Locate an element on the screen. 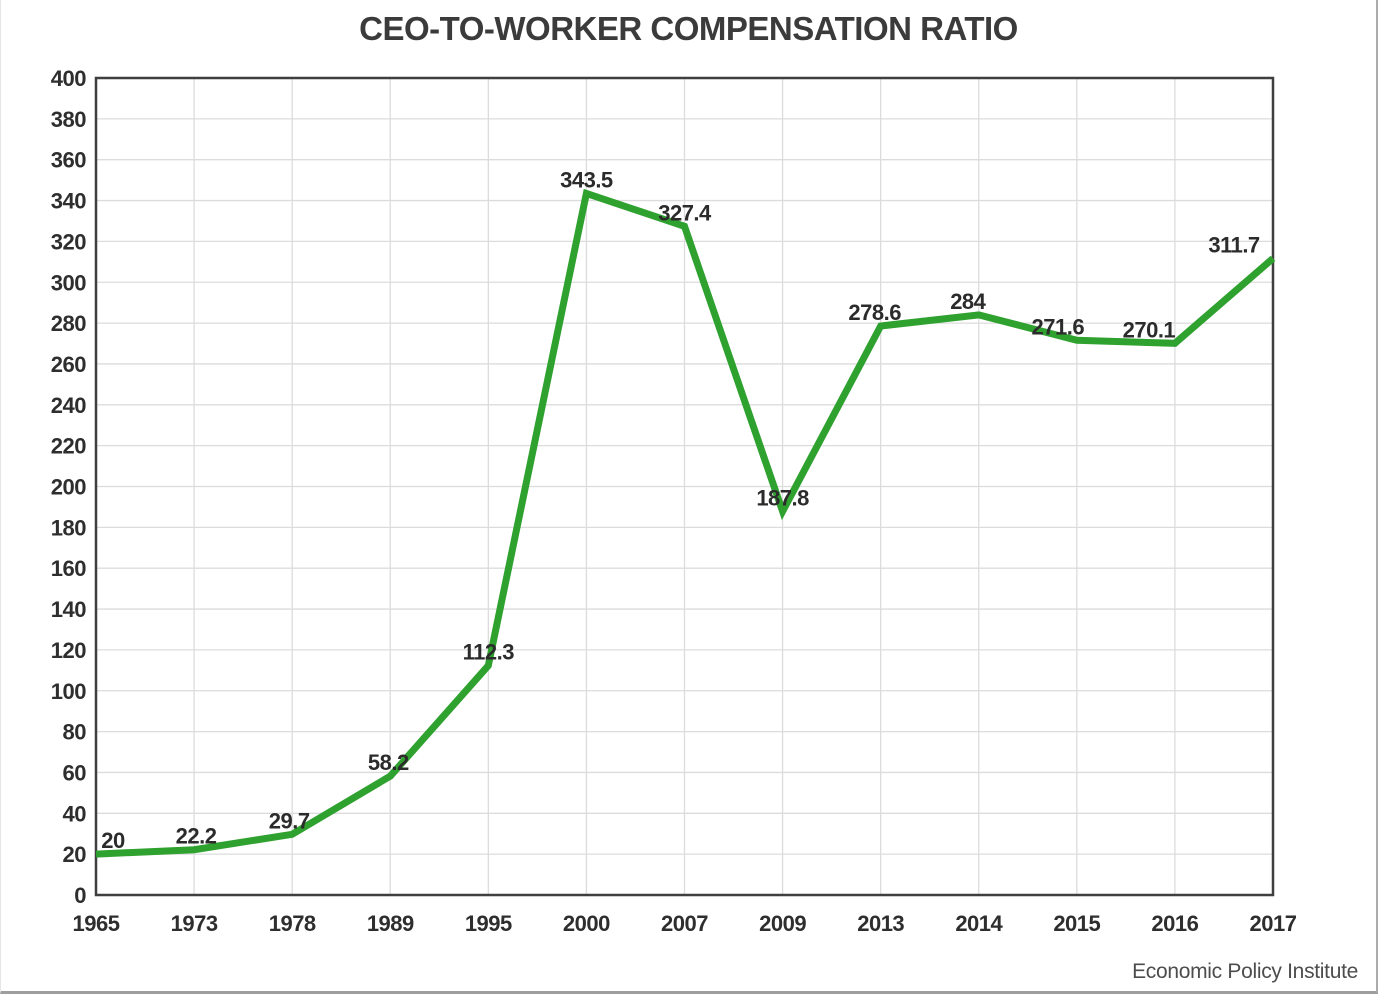 This screenshot has height=994, width=1378. y-tick-label: 180 is located at coordinates (68, 527).